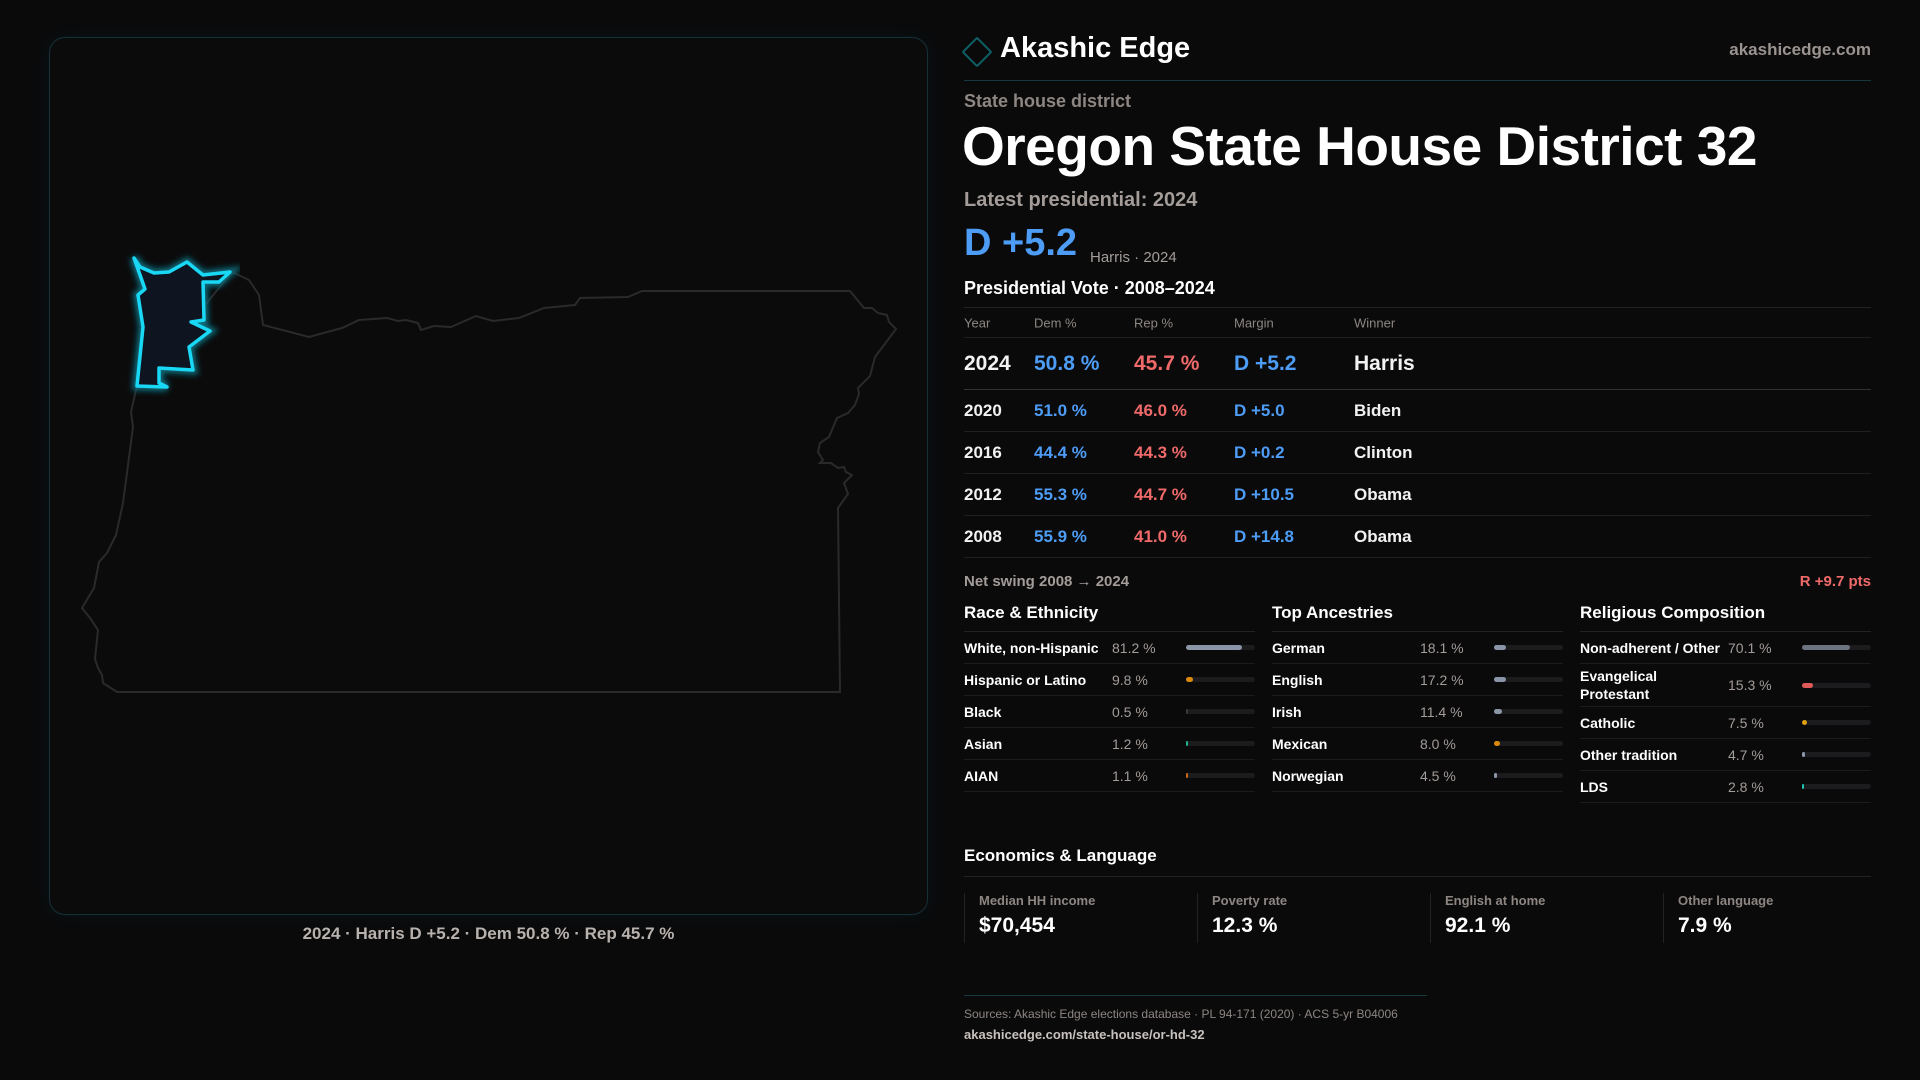  What do you see at coordinates (1725, 755) in the screenshot?
I see `stat-row: Other tradition 4.7 %` at bounding box center [1725, 755].